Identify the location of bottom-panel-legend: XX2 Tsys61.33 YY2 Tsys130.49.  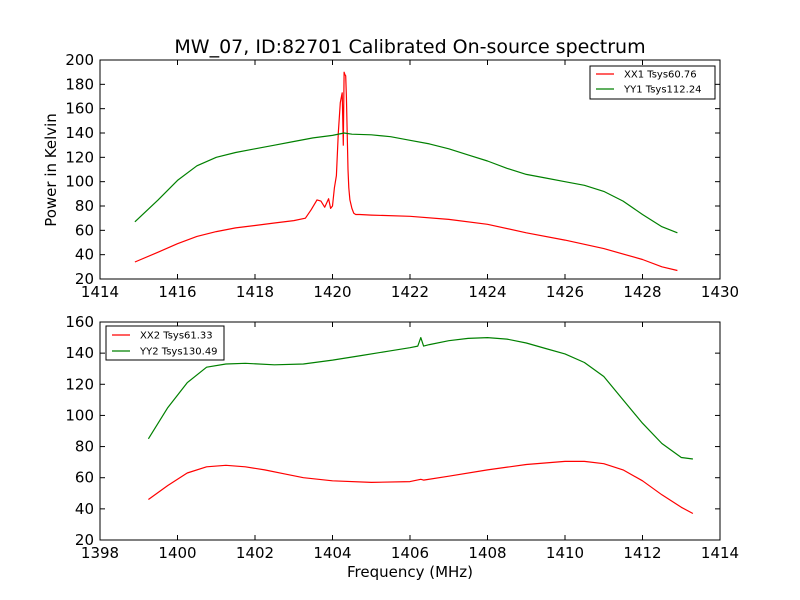
(165, 343).